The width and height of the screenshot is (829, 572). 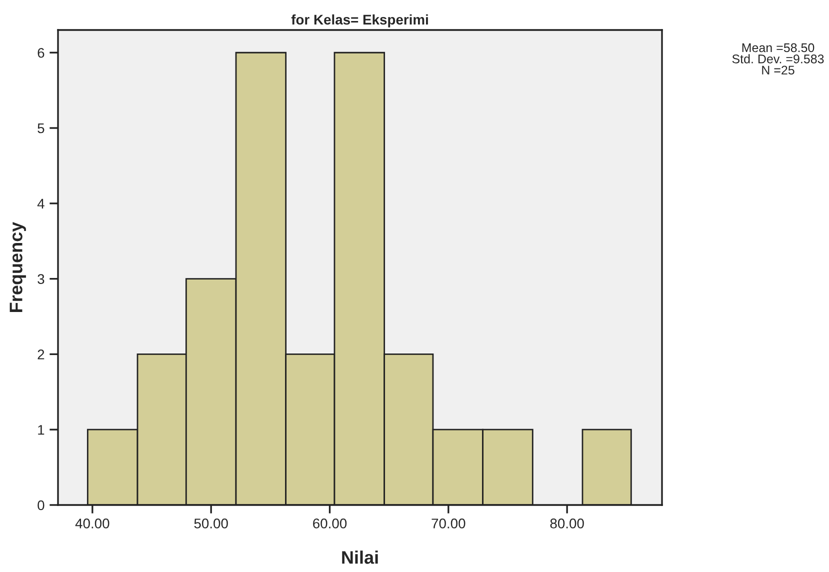 I want to click on x-tick-label: 40.00, so click(x=92, y=523).